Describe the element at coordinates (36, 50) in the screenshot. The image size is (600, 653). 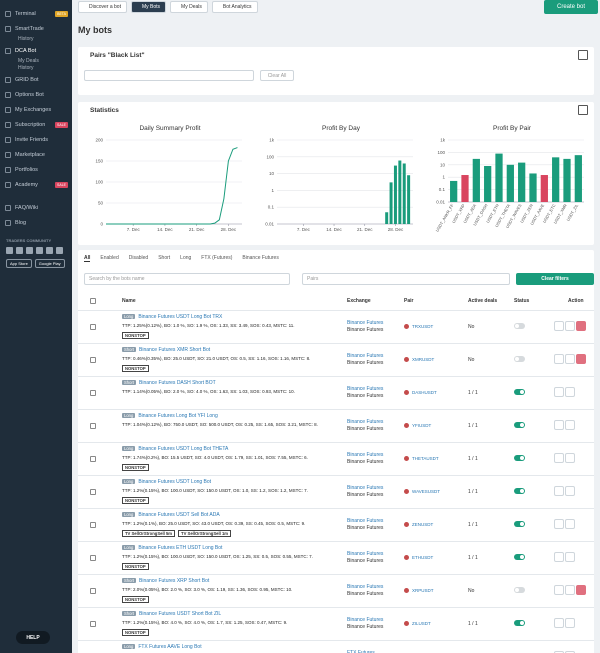
I see `nav-item: DCA Bot` at that location.